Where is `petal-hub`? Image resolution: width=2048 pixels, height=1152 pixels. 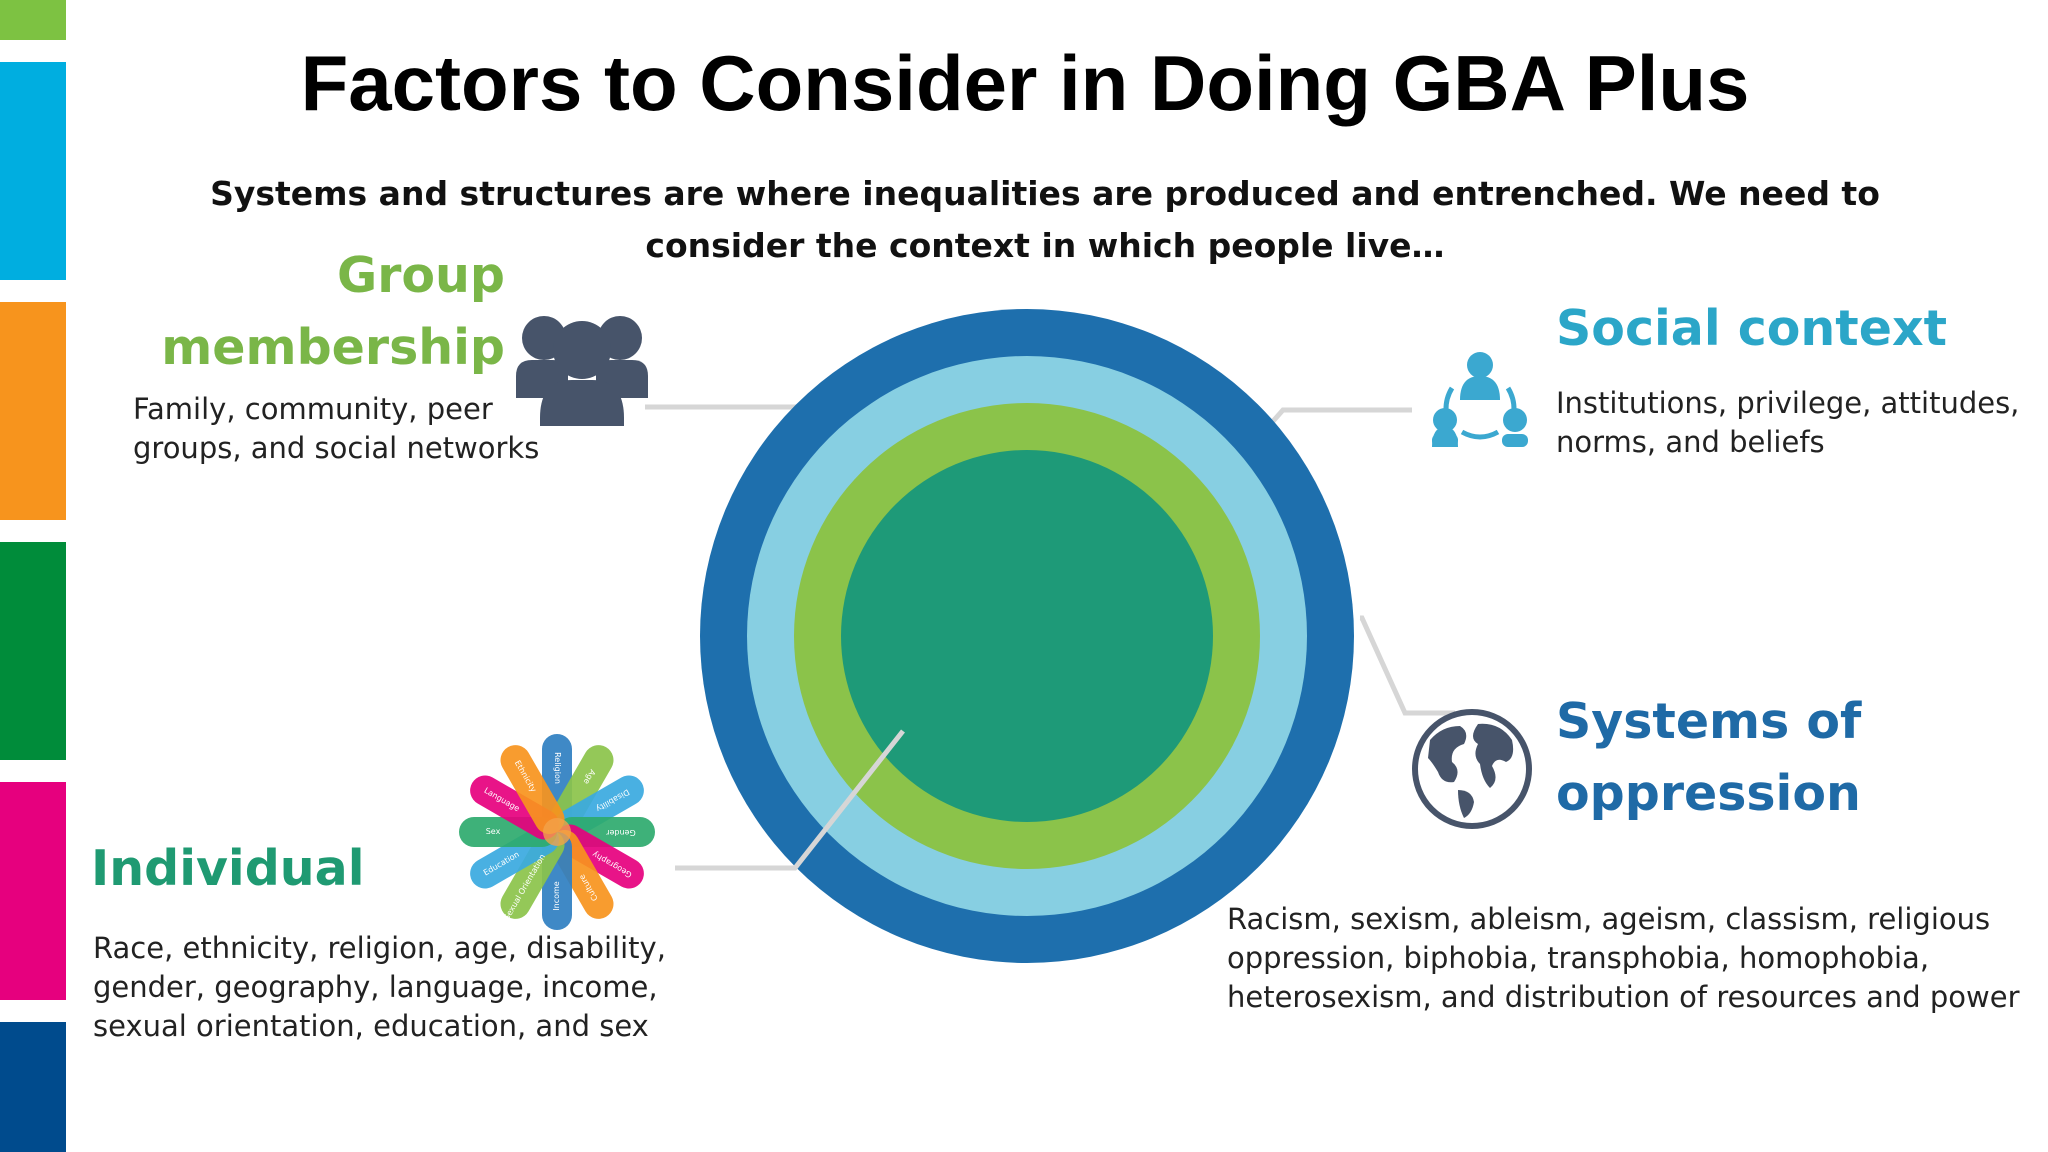 petal-hub is located at coordinates (557, 832).